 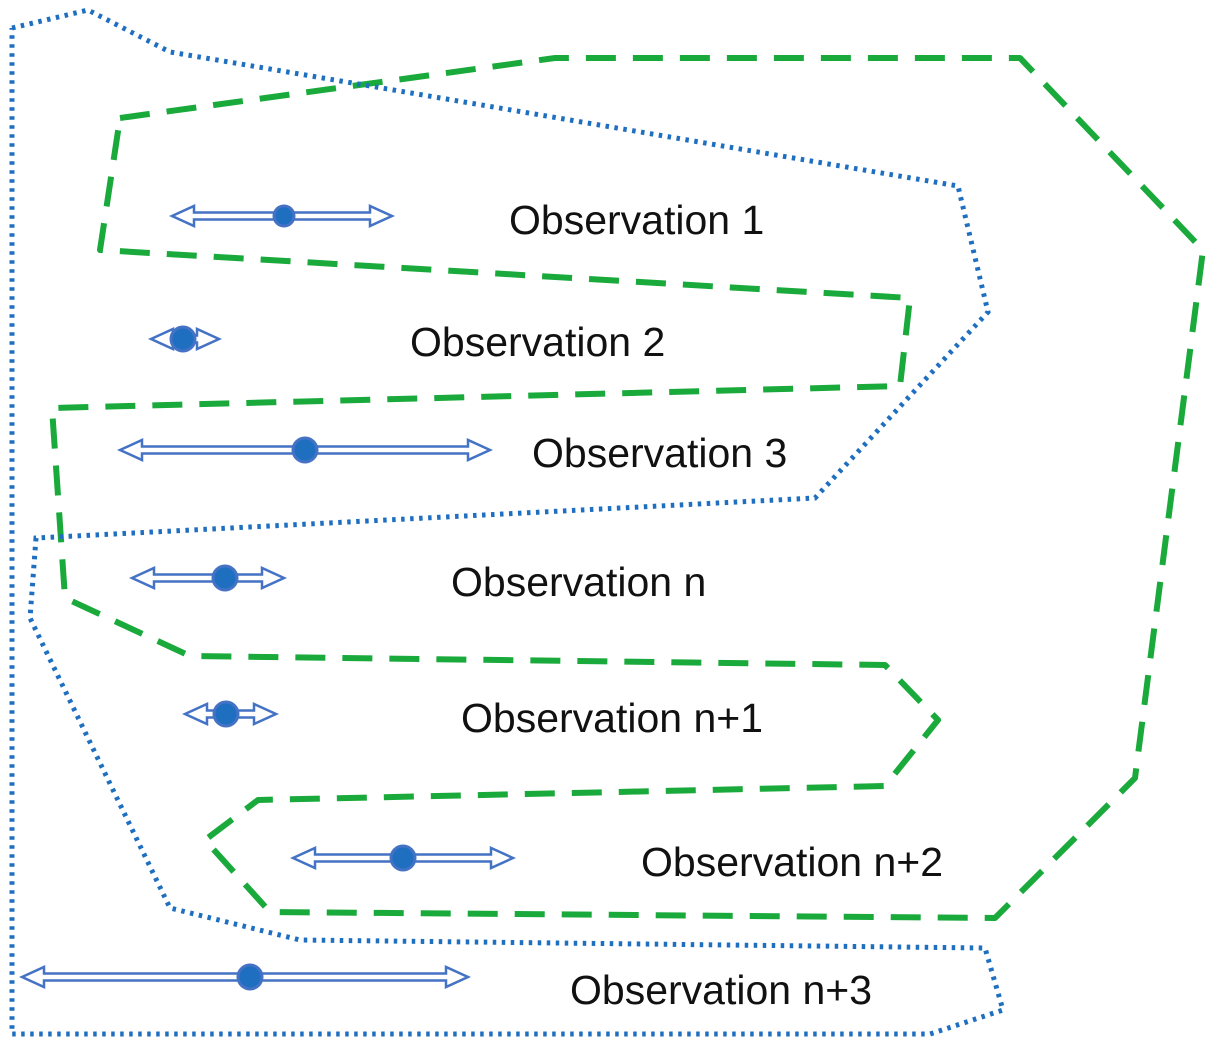 I want to click on observation-label: Observation 3, so click(x=660, y=453).